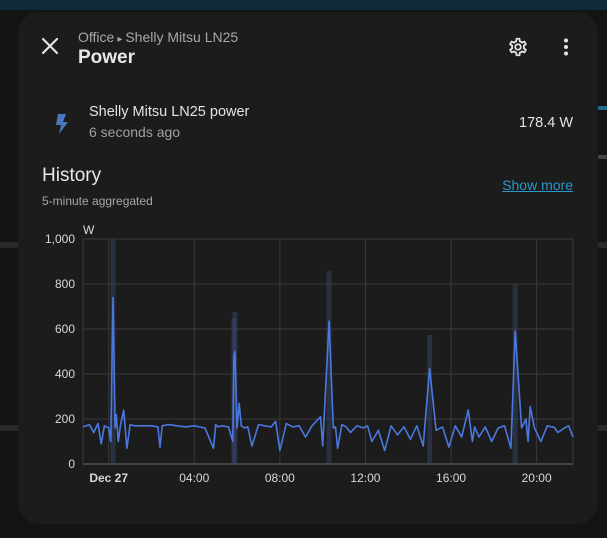 Image resolution: width=607 pixels, height=538 pixels. What do you see at coordinates (537, 185) in the screenshot?
I see `show-more-link: Show more` at bounding box center [537, 185].